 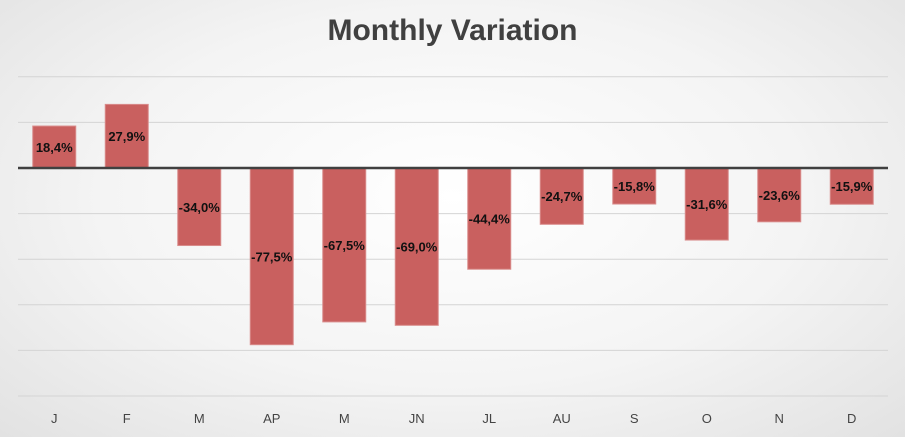 What do you see at coordinates (562, 418) in the screenshot?
I see `x-tick-label: AU` at bounding box center [562, 418].